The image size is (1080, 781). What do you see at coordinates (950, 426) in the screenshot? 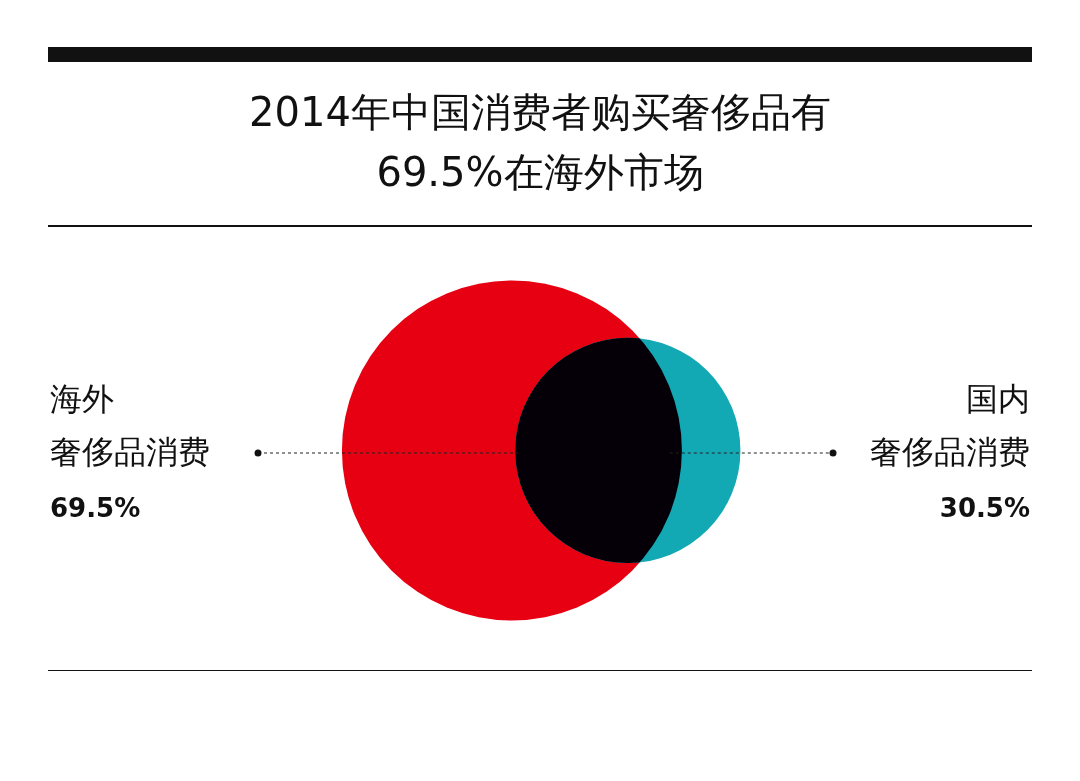
I see `category-label: 国内奢侈品消费` at bounding box center [950, 426].